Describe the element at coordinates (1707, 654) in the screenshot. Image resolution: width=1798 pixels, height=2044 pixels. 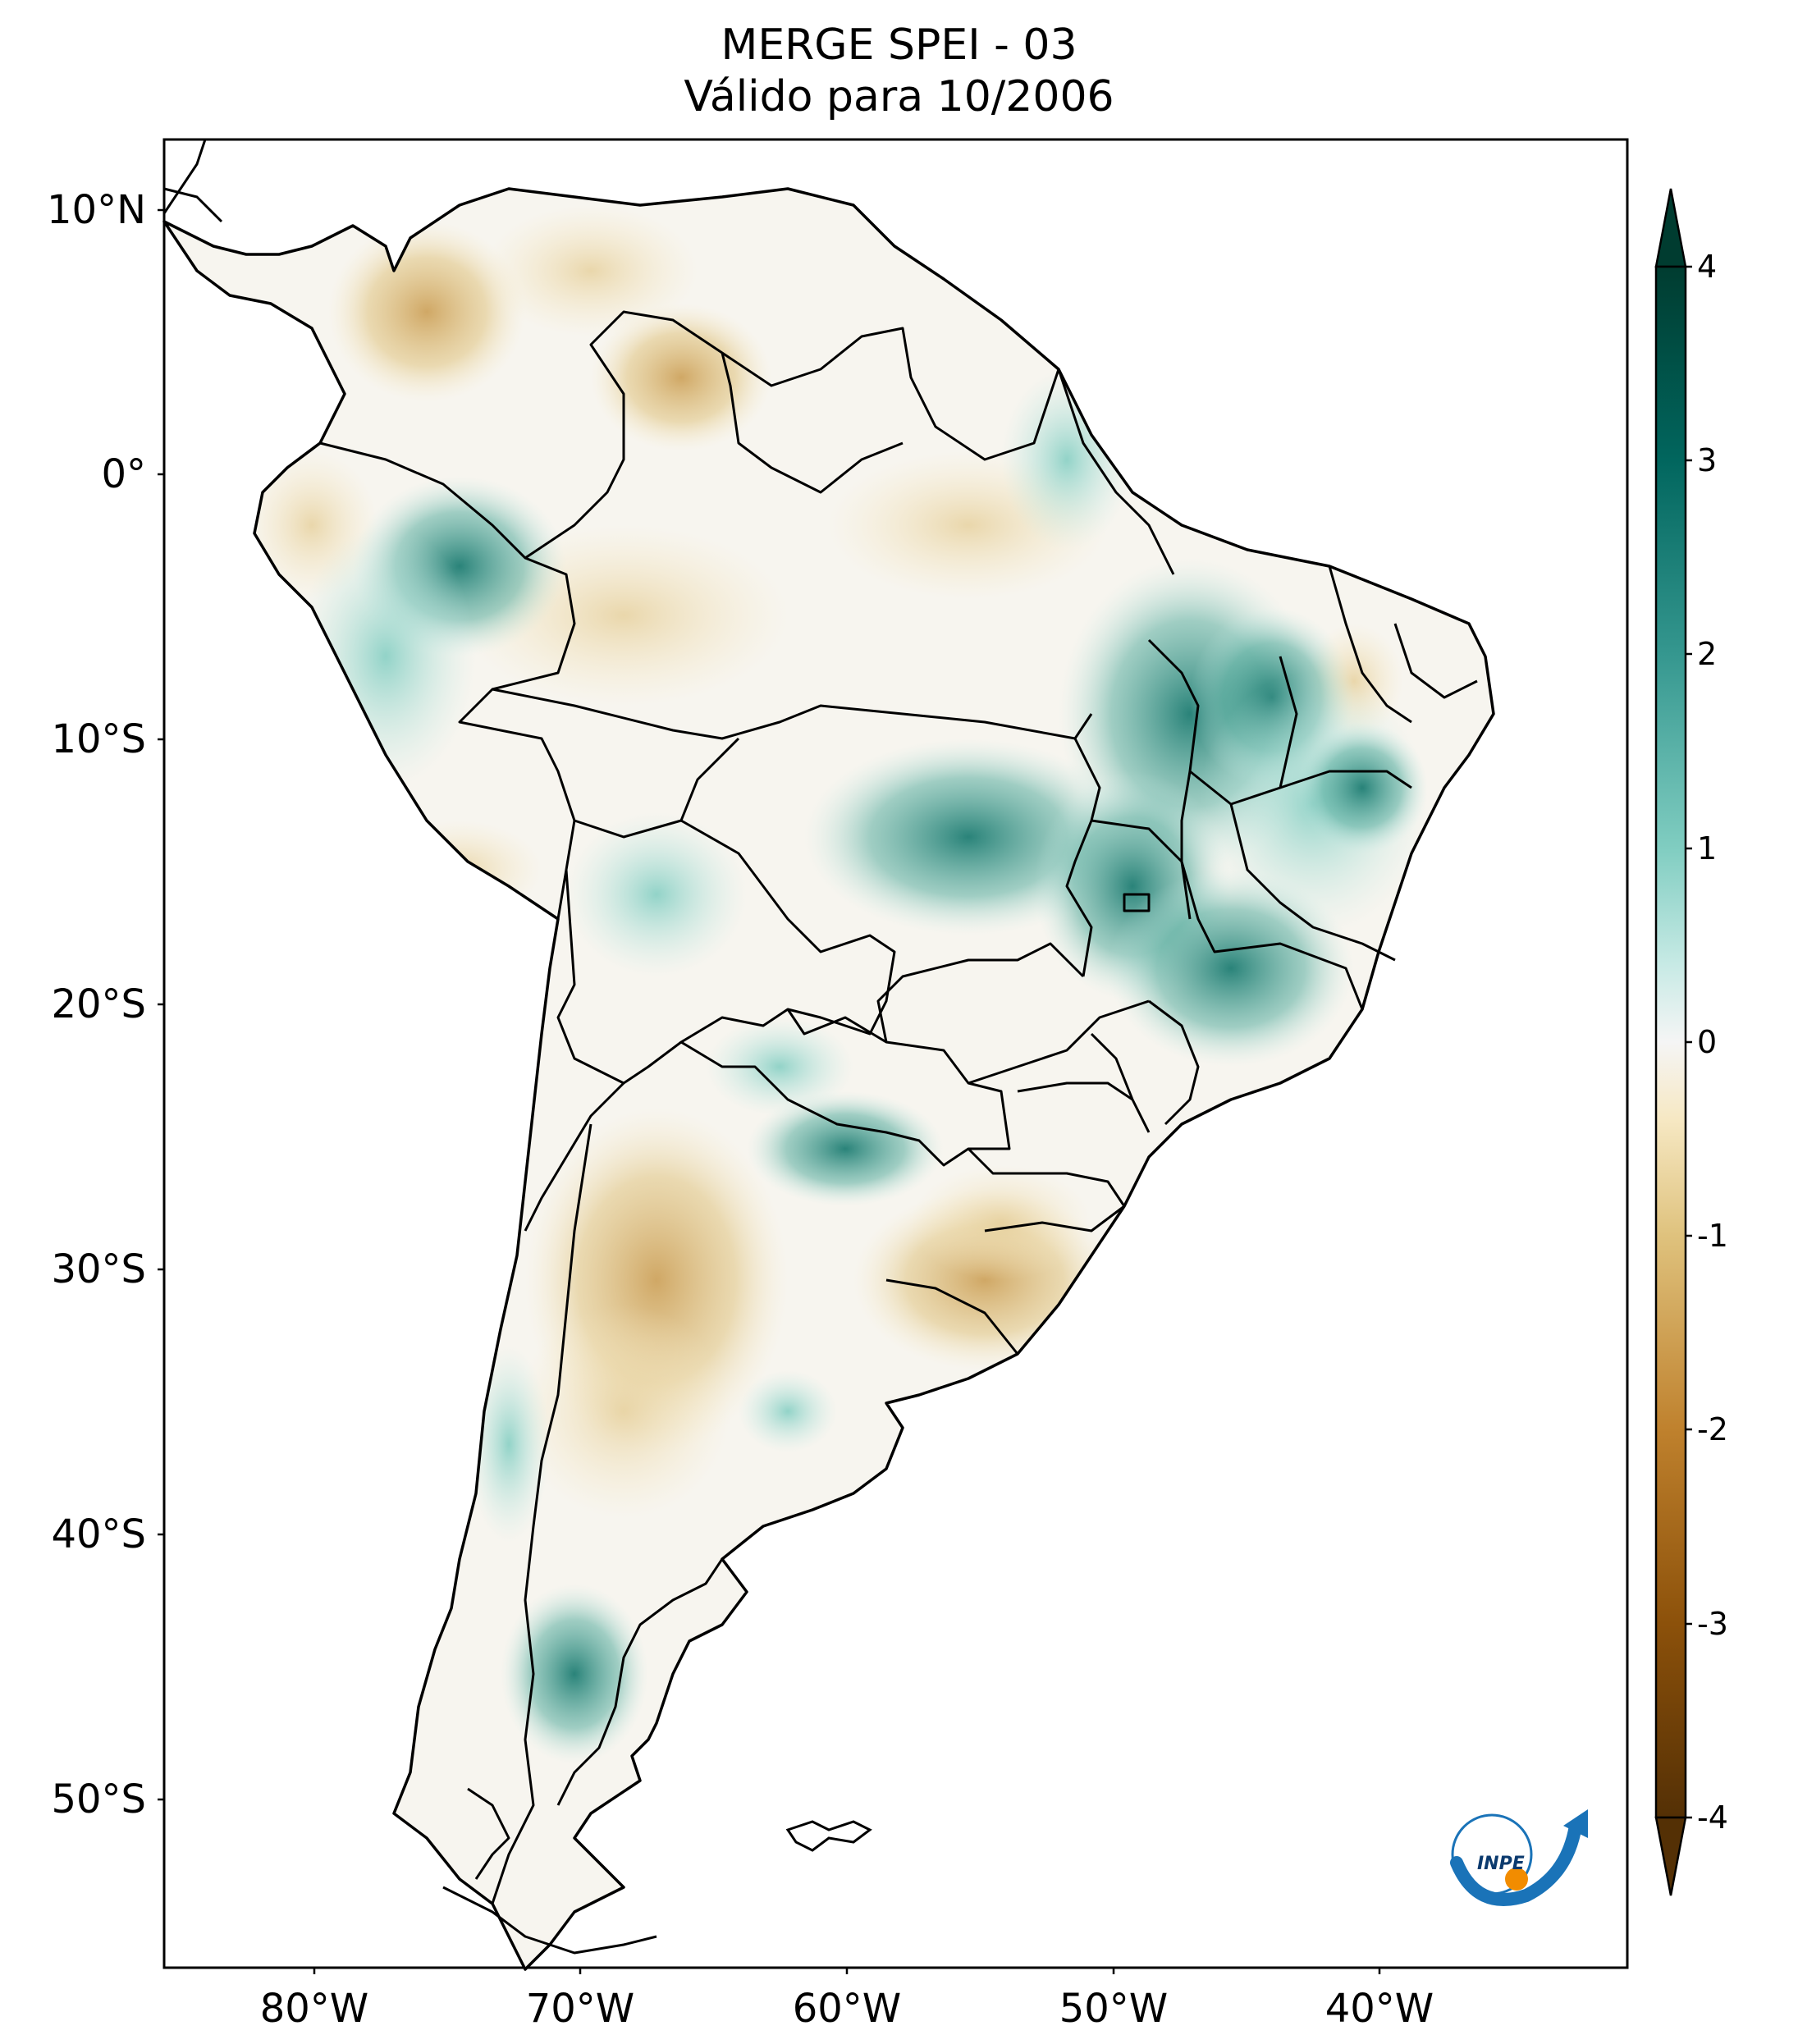
I see `colorbar-label-2: 2` at that location.